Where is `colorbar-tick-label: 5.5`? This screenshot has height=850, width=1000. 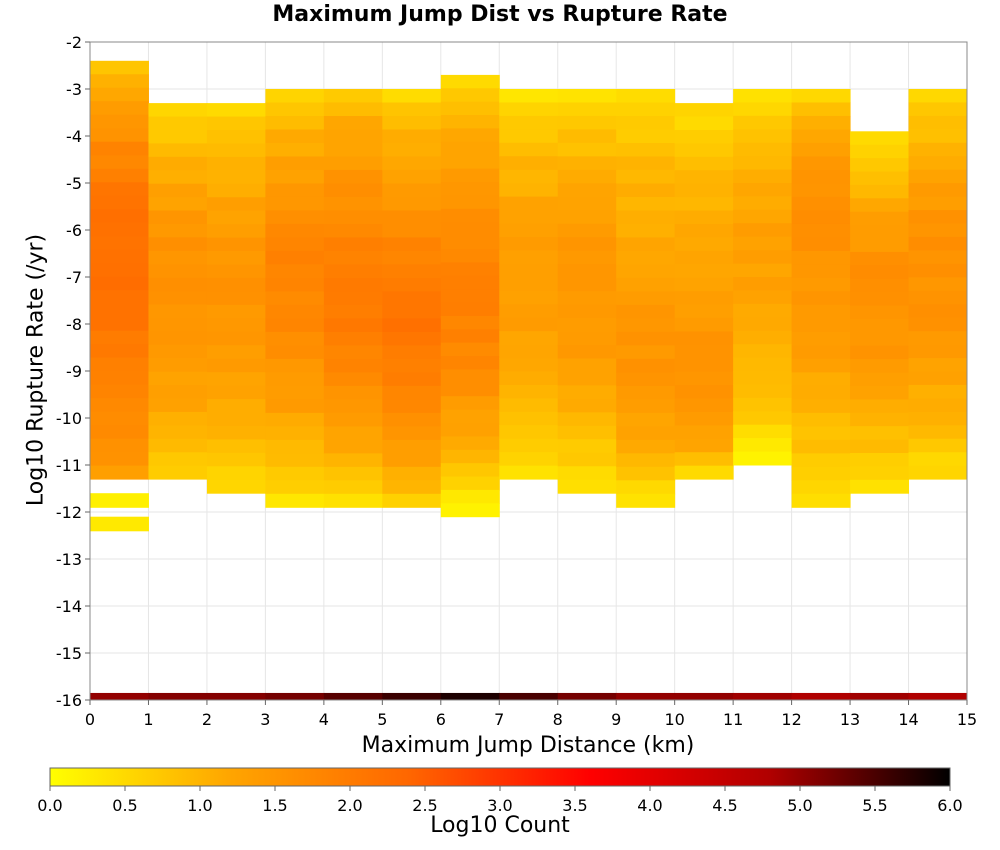
colorbar-tick-label: 5.5 is located at coordinates (874, 805).